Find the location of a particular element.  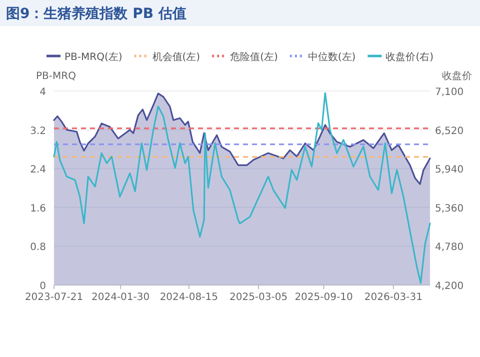

legend-label: 中位数(左) is located at coordinates (332, 57).